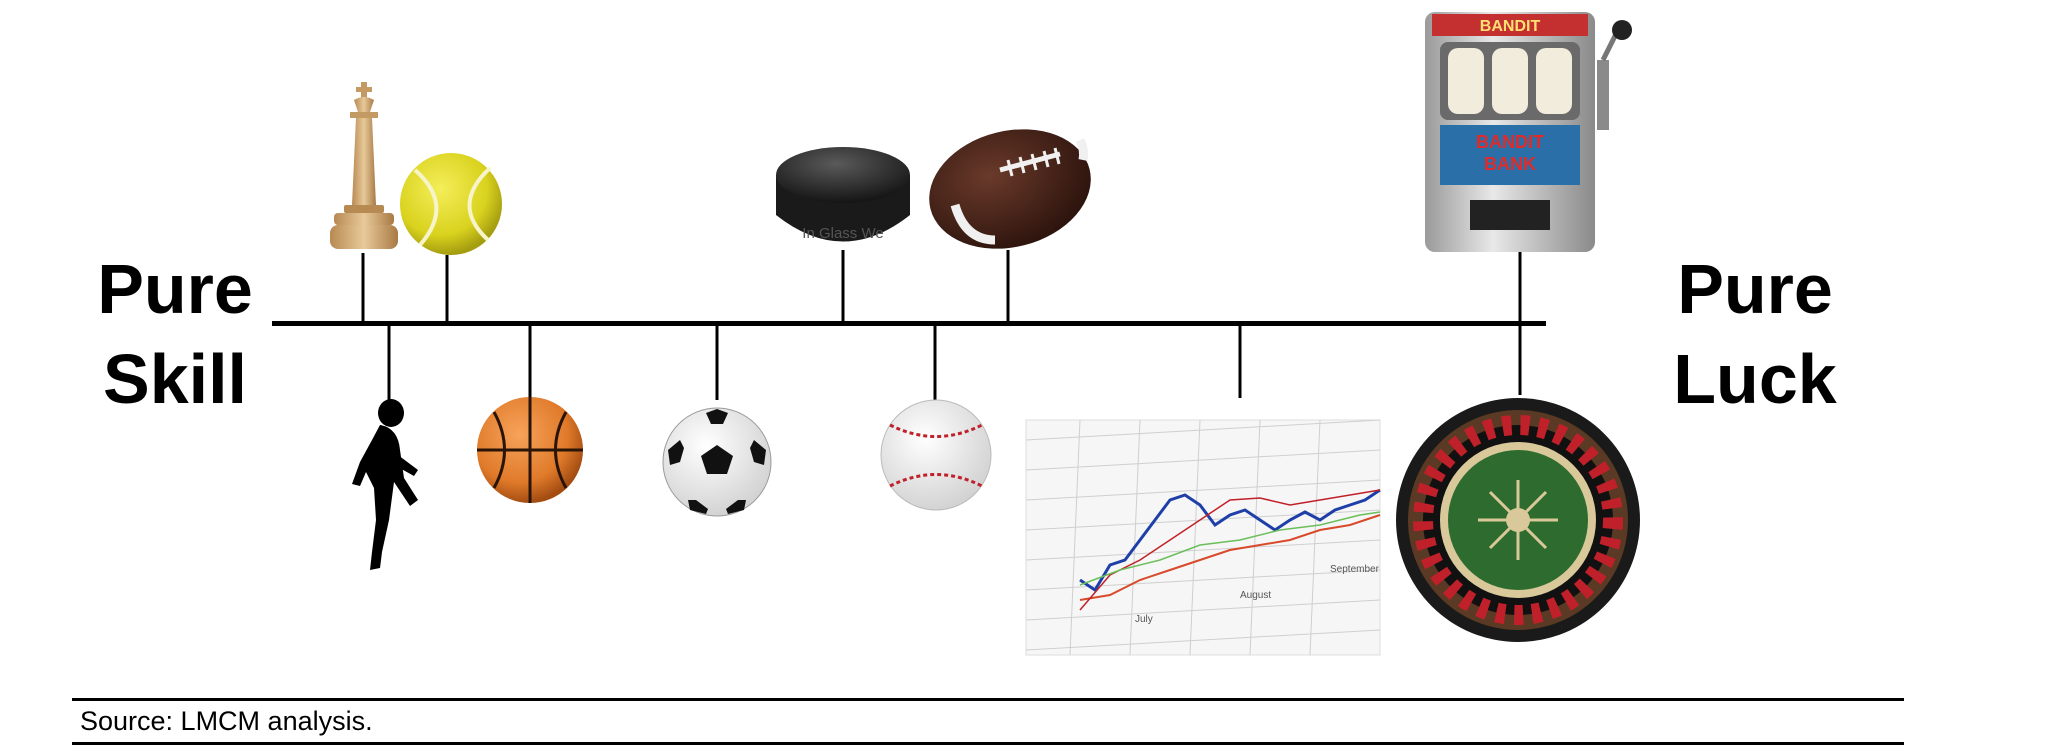  Describe the element at coordinates (175, 379) in the screenshot. I see `pure-skill-line2: Skill` at that location.